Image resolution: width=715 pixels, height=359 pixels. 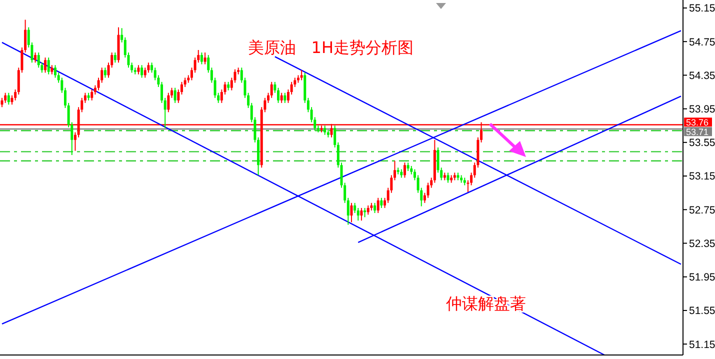 What do you see at coordinates (702, 42) in the screenshot?
I see `y-tick-label: 54.75` at bounding box center [702, 42].